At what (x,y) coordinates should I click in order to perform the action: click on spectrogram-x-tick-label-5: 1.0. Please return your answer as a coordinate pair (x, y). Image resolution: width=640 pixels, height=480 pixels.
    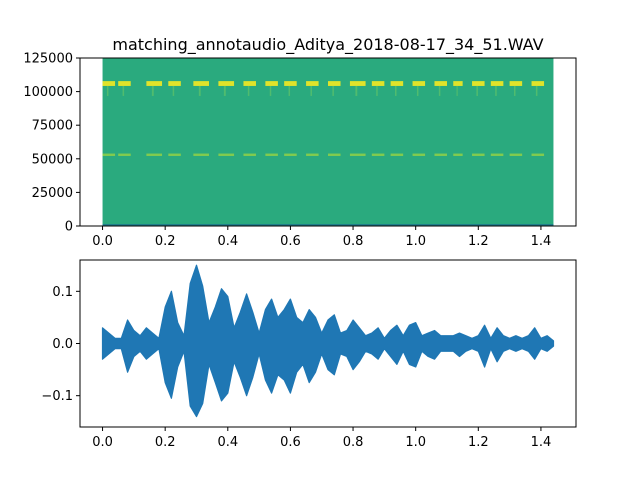
    Looking at the image, I should click on (415, 241).